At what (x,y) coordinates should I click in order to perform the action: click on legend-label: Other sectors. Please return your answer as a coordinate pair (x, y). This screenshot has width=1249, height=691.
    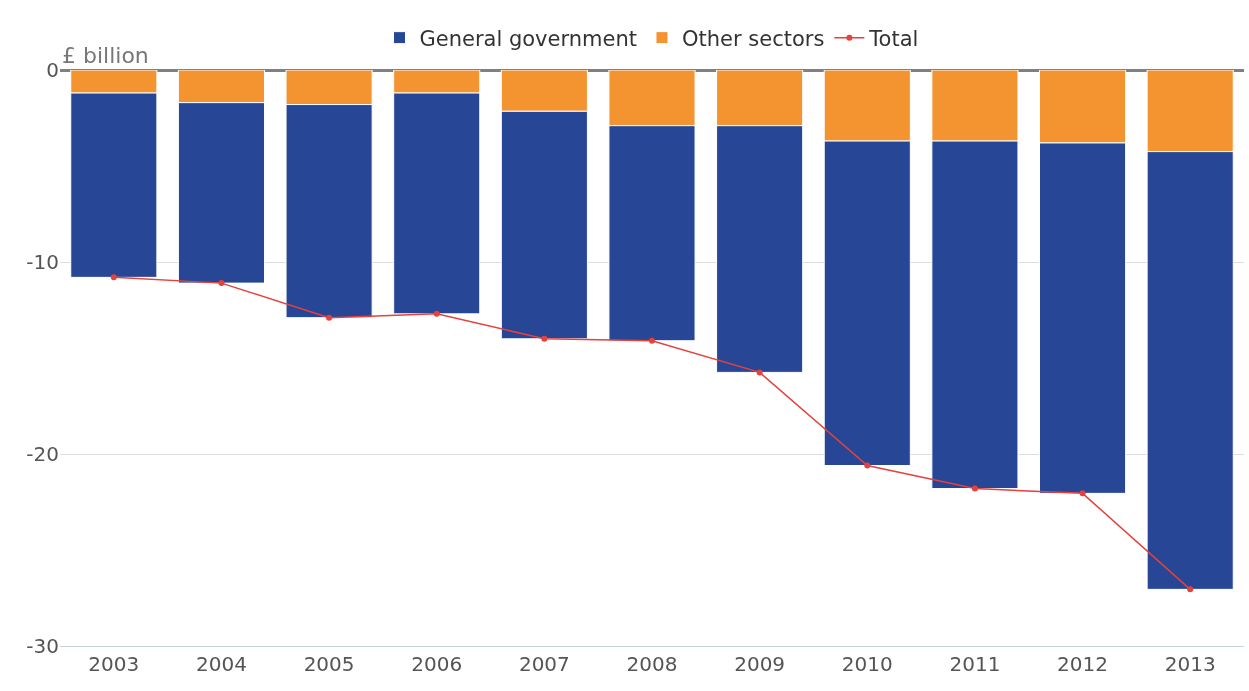
    Looking at the image, I should click on (753, 38).